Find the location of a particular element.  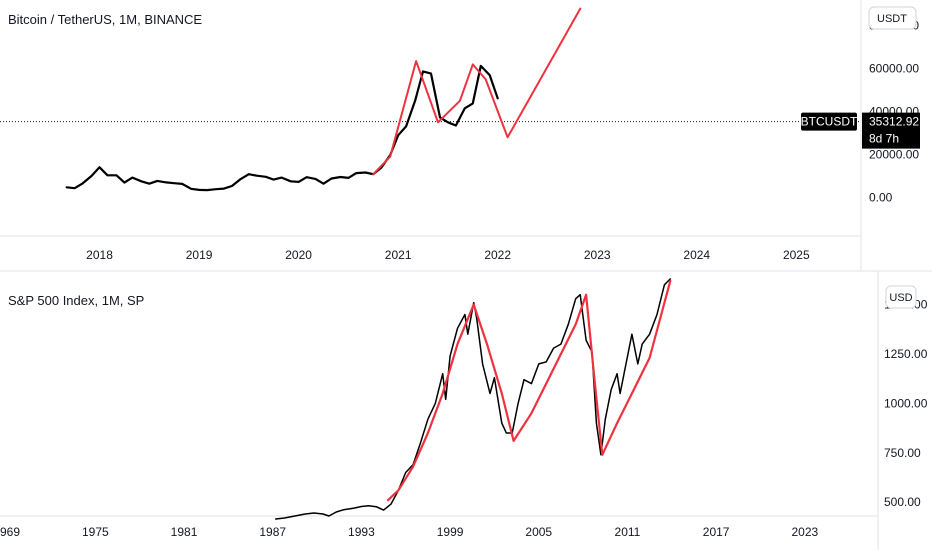

btc-y-tick-label: 20000.00 is located at coordinates (894, 154).